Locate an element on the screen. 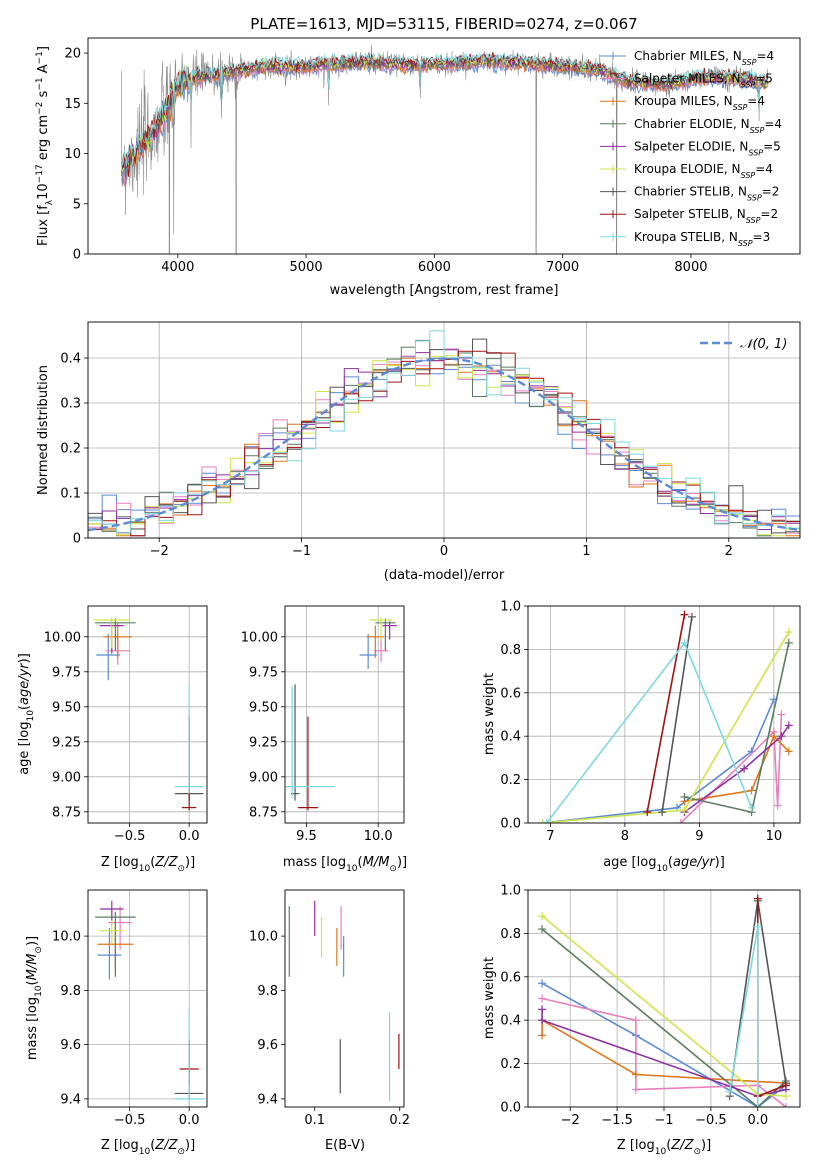  x-tick-label: −2 is located at coordinates (159, 551).